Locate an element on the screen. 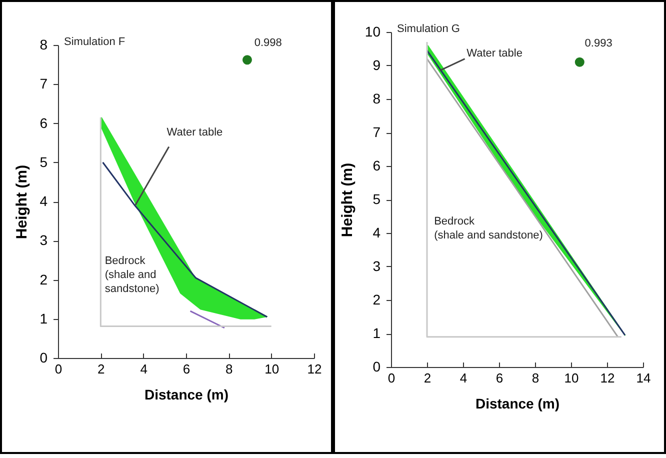 The width and height of the screenshot is (666, 458). chart-title: Simulation F is located at coordinates (95, 42).